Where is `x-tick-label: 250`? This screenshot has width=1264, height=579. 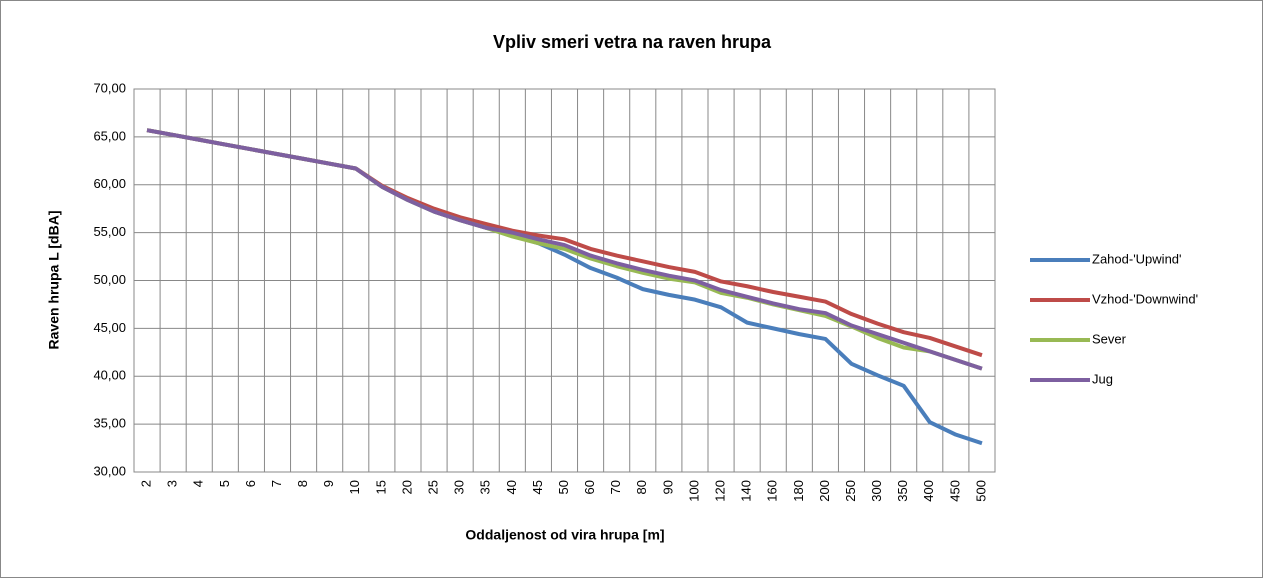 x-tick-label: 250 is located at coordinates (850, 491).